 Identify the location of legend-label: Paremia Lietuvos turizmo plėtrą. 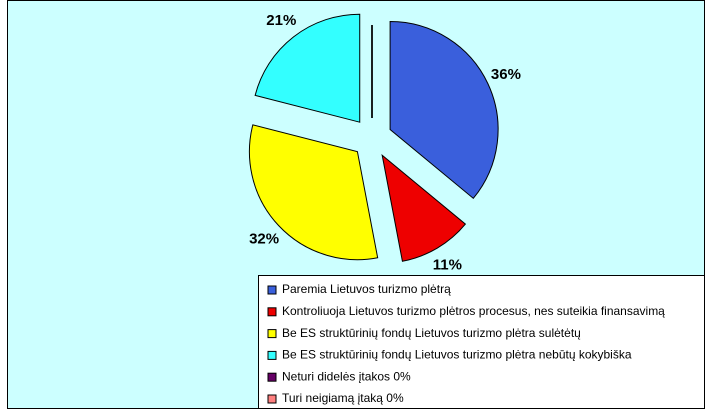
(366, 289).